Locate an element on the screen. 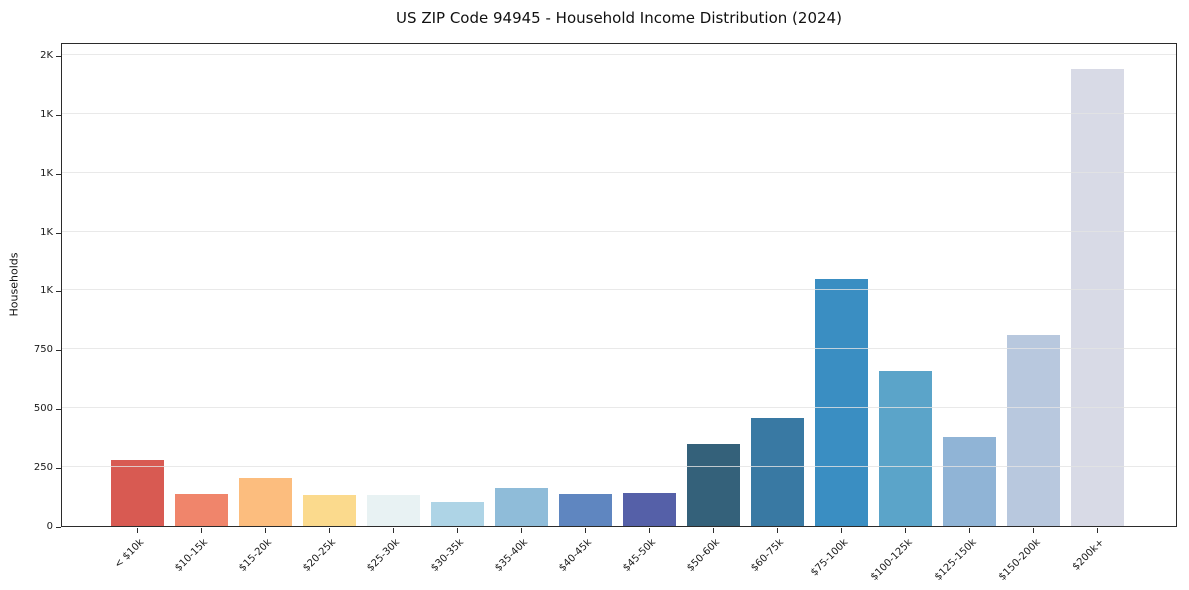 This screenshot has width=1189, height=590. x-tick-label-$60-75k: $60-75k is located at coordinates (768, 555).